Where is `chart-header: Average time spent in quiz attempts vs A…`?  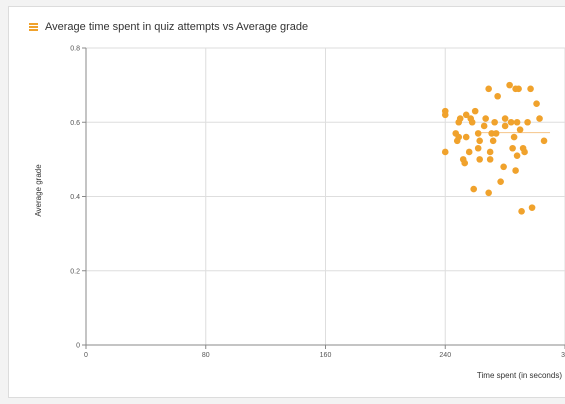 chart-header: Average time spent in quiz attempts vs A… is located at coordinates (168, 27).